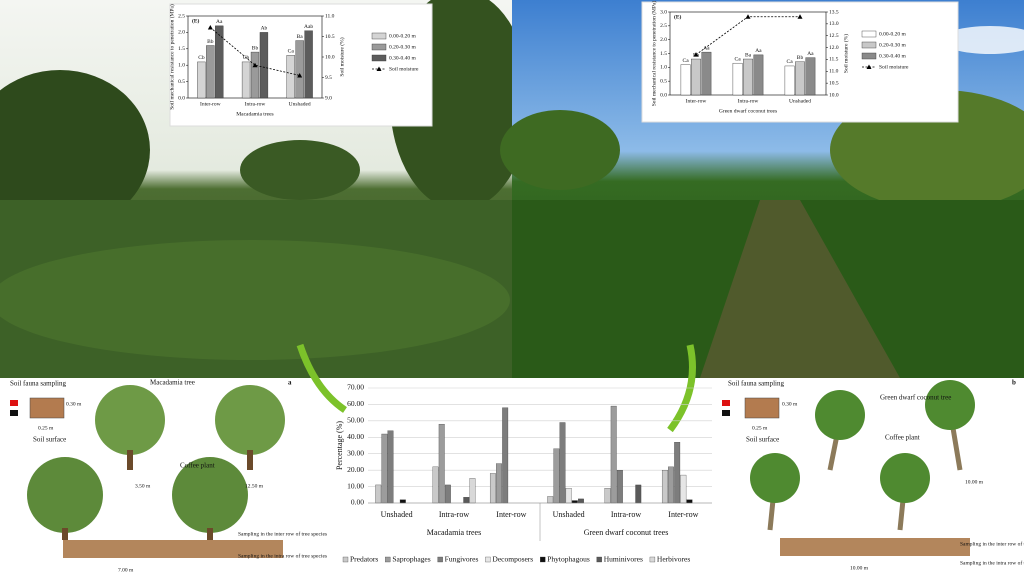 The width and height of the screenshot is (1024, 576). Describe the element at coordinates (201, 58) in the screenshot. I see `bar-letter: Cb` at that location.